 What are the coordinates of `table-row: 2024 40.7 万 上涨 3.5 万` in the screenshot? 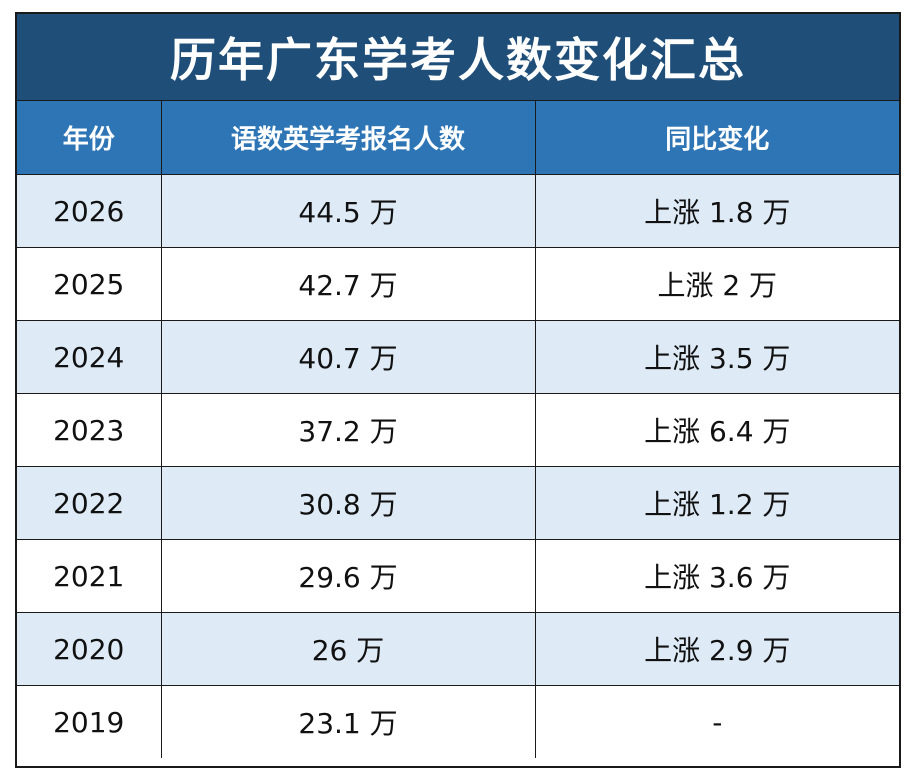 It's located at (458, 357).